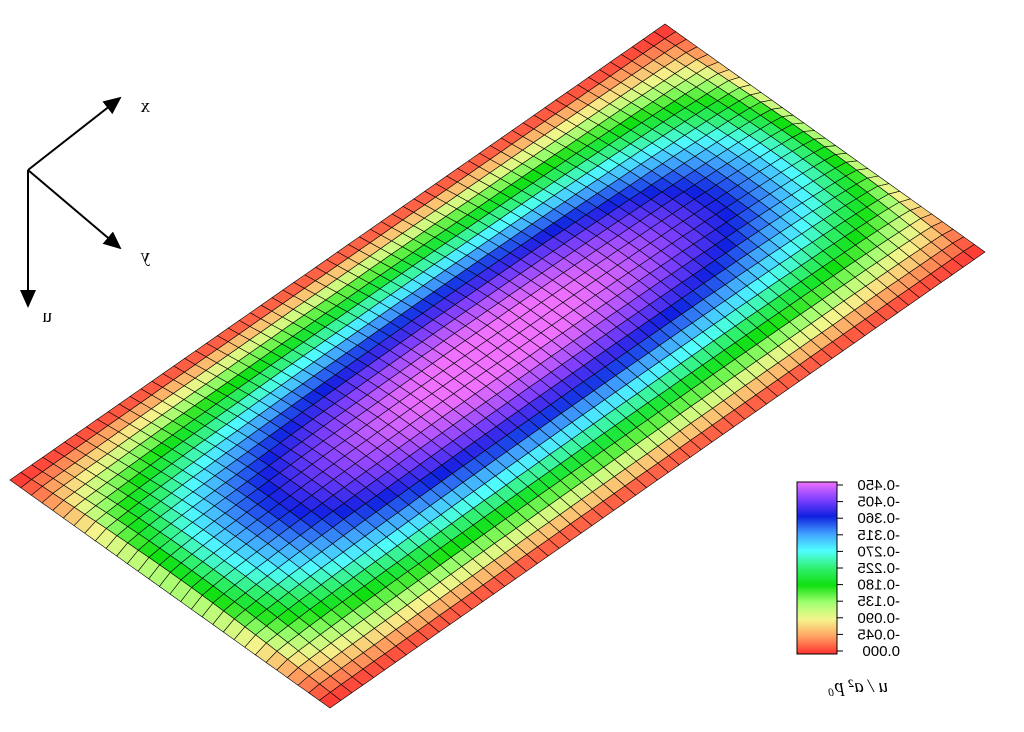 Image resolution: width=1024 pixels, height=732 pixels. Describe the element at coordinates (878, 601) in the screenshot. I see `colorbar-tick-label: -0.135` at that location.